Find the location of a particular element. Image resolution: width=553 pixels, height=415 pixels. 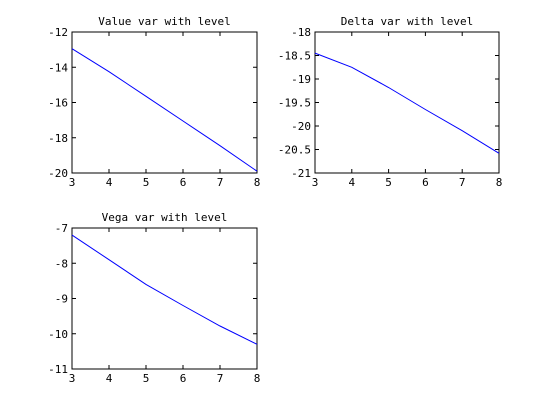

y-tick-label: -20.5 is located at coordinates (294, 150).